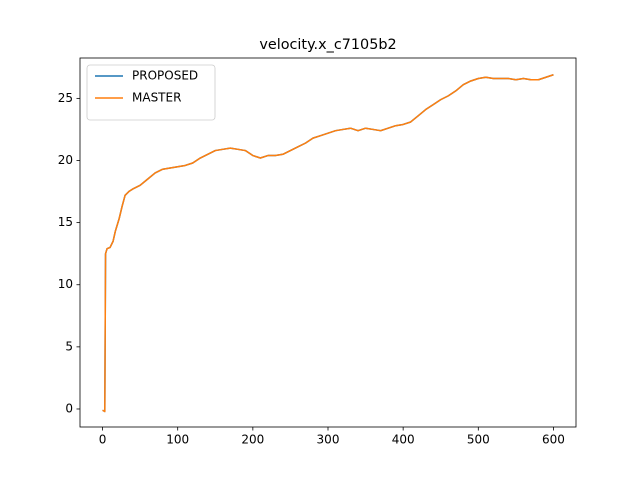 The width and height of the screenshot is (640, 480). What do you see at coordinates (103, 440) in the screenshot?
I see `x-tick-label: 0` at bounding box center [103, 440].